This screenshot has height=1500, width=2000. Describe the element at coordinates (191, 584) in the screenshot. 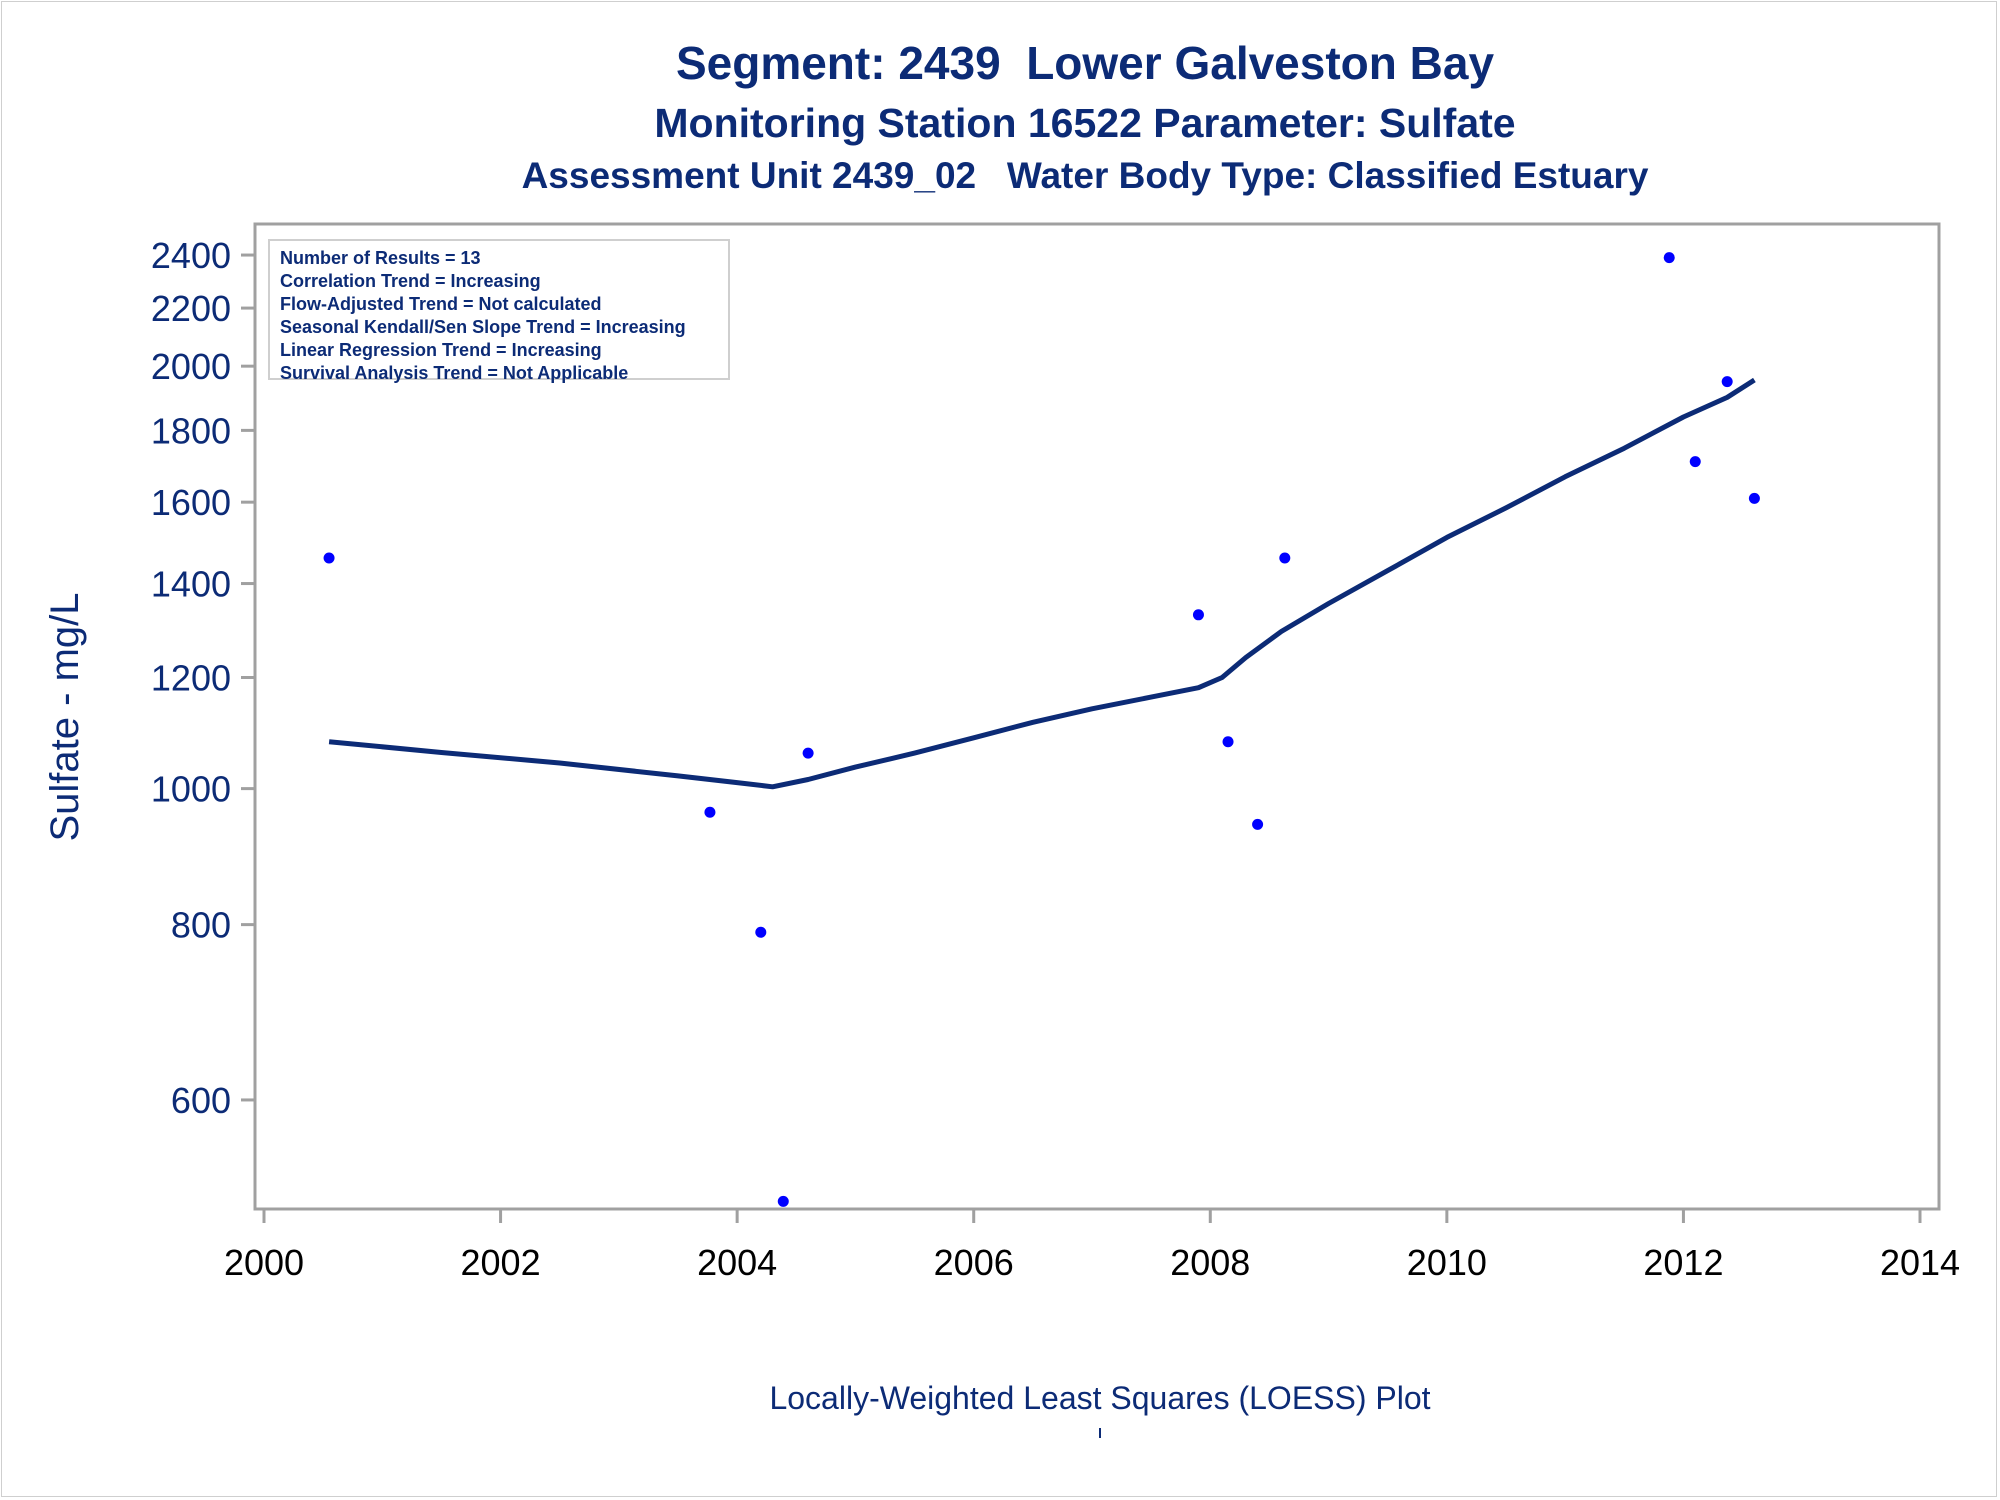

I see `y-tick-label: 1400` at that location.